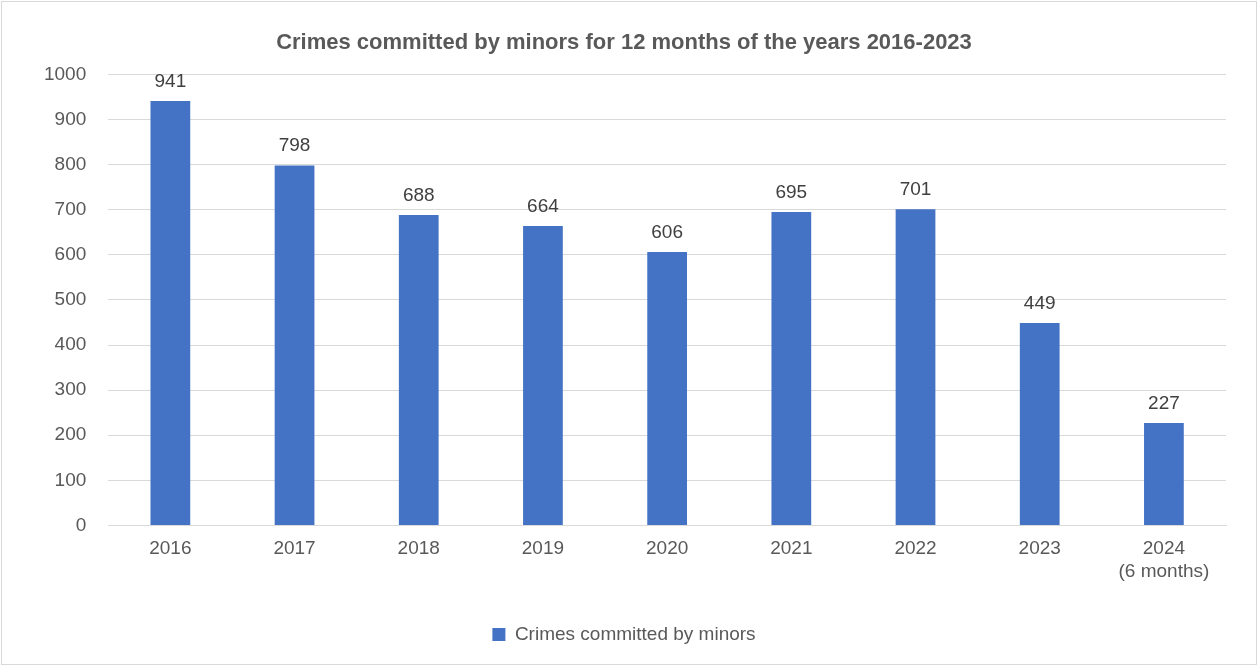 This screenshot has width=1258, height=666. Describe the element at coordinates (1164, 402) in the screenshot. I see `data-label: 227` at that location.